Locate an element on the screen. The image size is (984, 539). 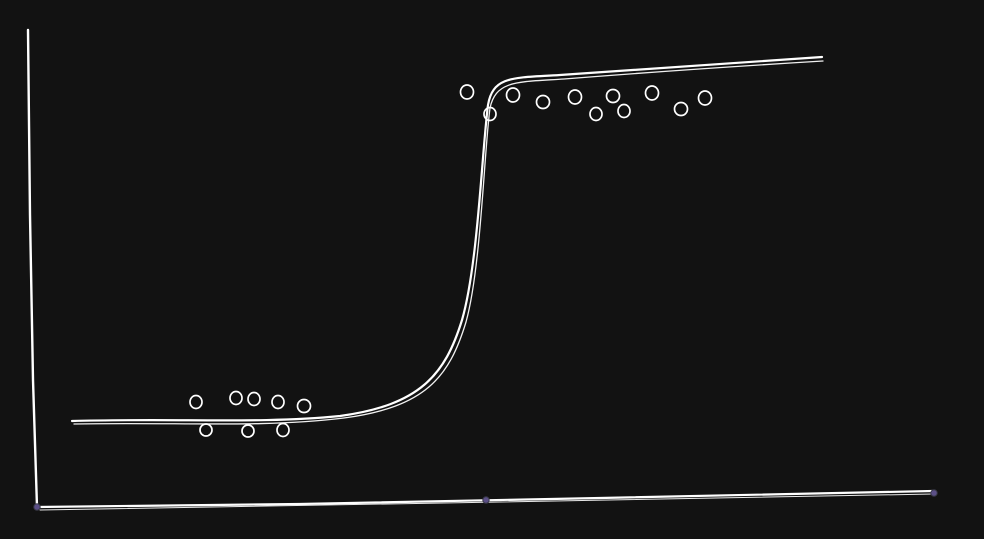
selection-handle-start is located at coordinates (37, 507).